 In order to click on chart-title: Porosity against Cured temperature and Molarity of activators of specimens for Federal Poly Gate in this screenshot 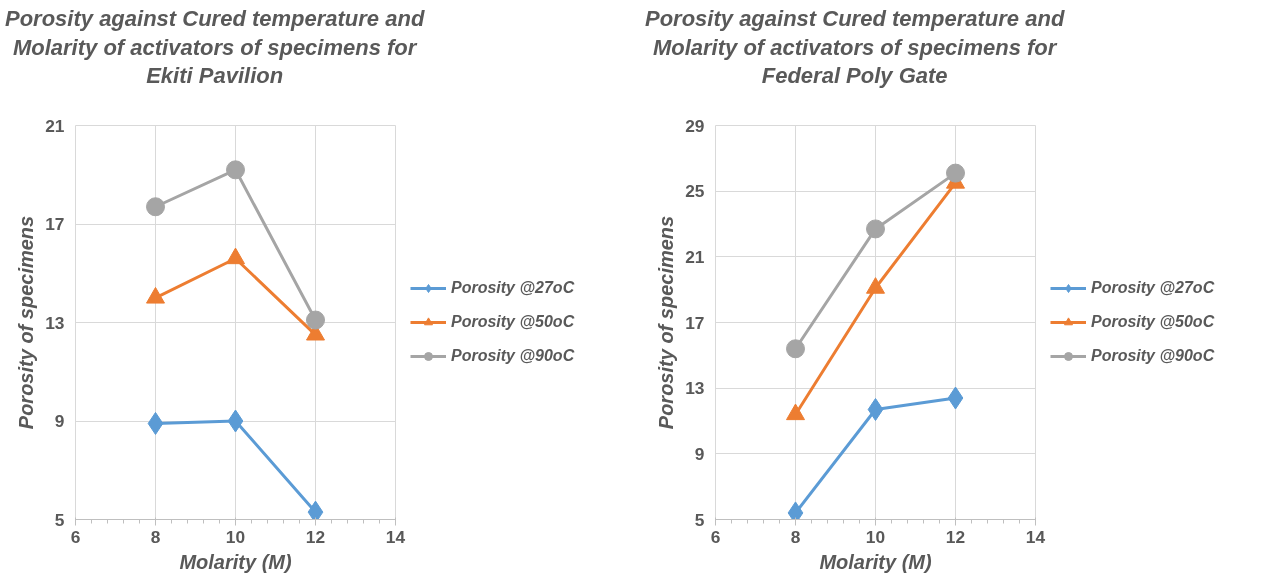, I will do `click(855, 48)`.